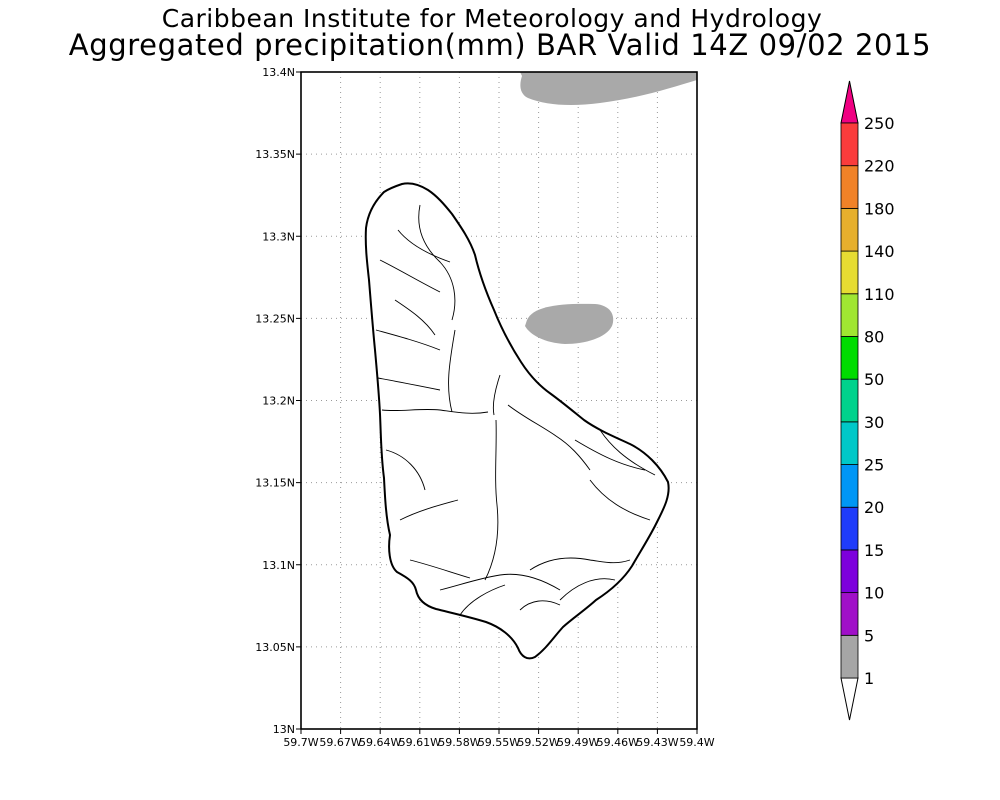 The width and height of the screenshot is (1000, 800). Describe the element at coordinates (275, 647) in the screenshot. I see `y-tick-label: 13.05N` at that location.